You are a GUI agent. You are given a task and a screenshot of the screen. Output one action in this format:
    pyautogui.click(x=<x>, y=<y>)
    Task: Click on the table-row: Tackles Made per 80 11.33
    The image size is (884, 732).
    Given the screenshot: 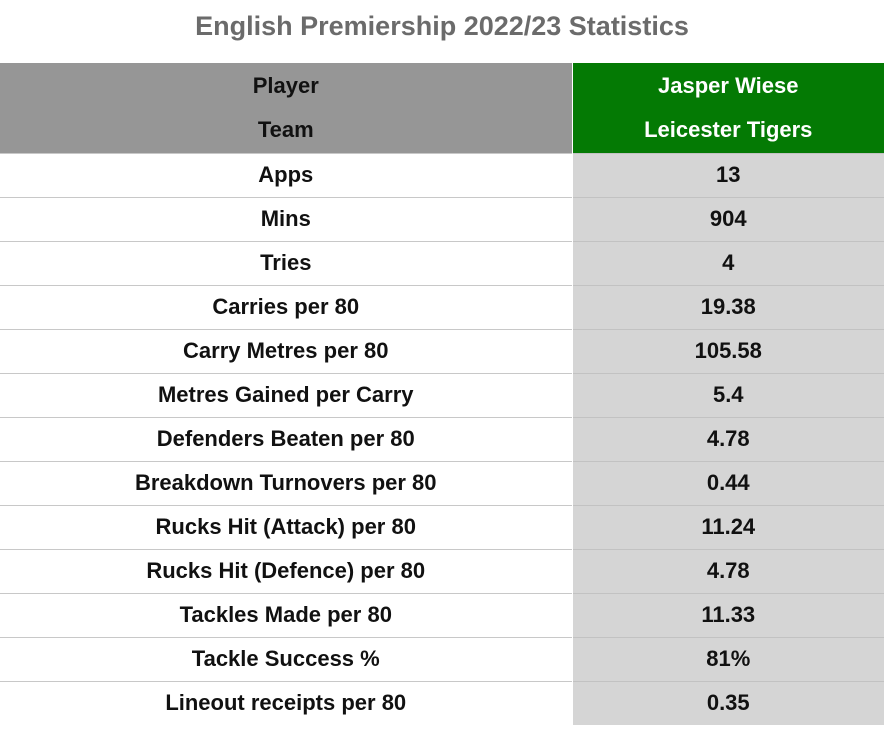 What is the action you would take?
    pyautogui.click(x=442, y=614)
    